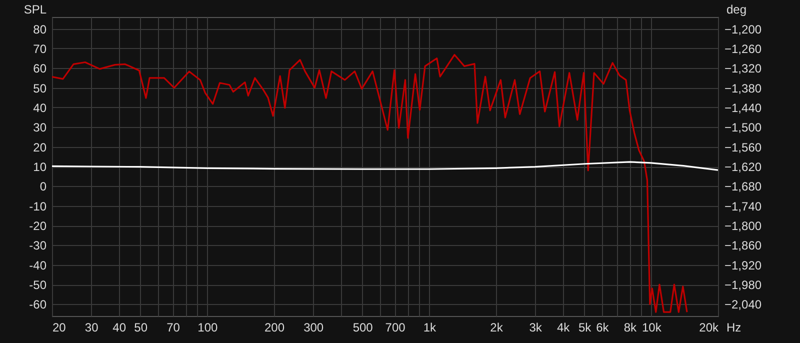 The height and width of the screenshot is (343, 800). Describe the element at coordinates (40, 69) in the screenshot. I see `y-tick-label: 60` at that location.